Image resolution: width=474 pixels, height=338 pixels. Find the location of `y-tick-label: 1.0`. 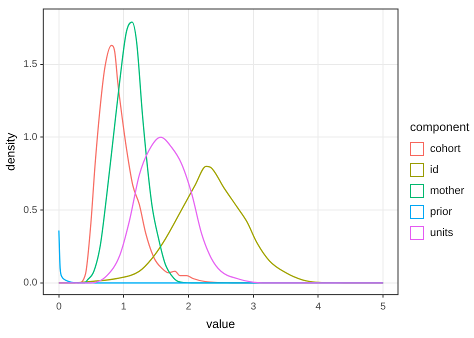

y-tick-label: 1.0 is located at coordinates (30, 137).